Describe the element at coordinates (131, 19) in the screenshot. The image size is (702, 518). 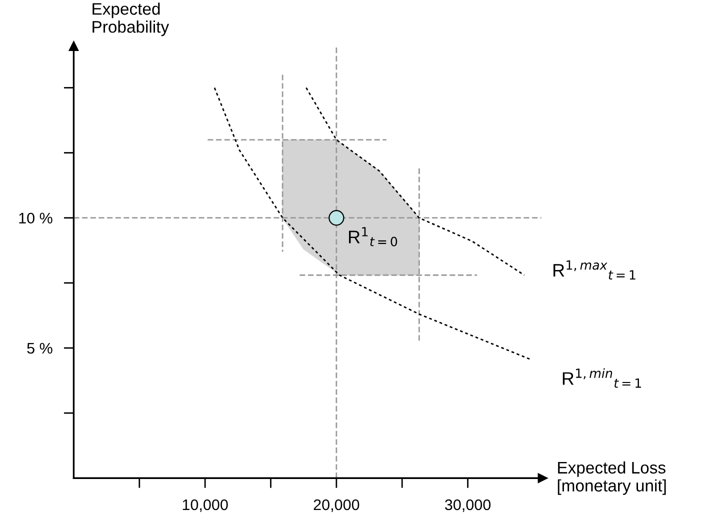
I see `y-axis-title: Expected Probability` at that location.